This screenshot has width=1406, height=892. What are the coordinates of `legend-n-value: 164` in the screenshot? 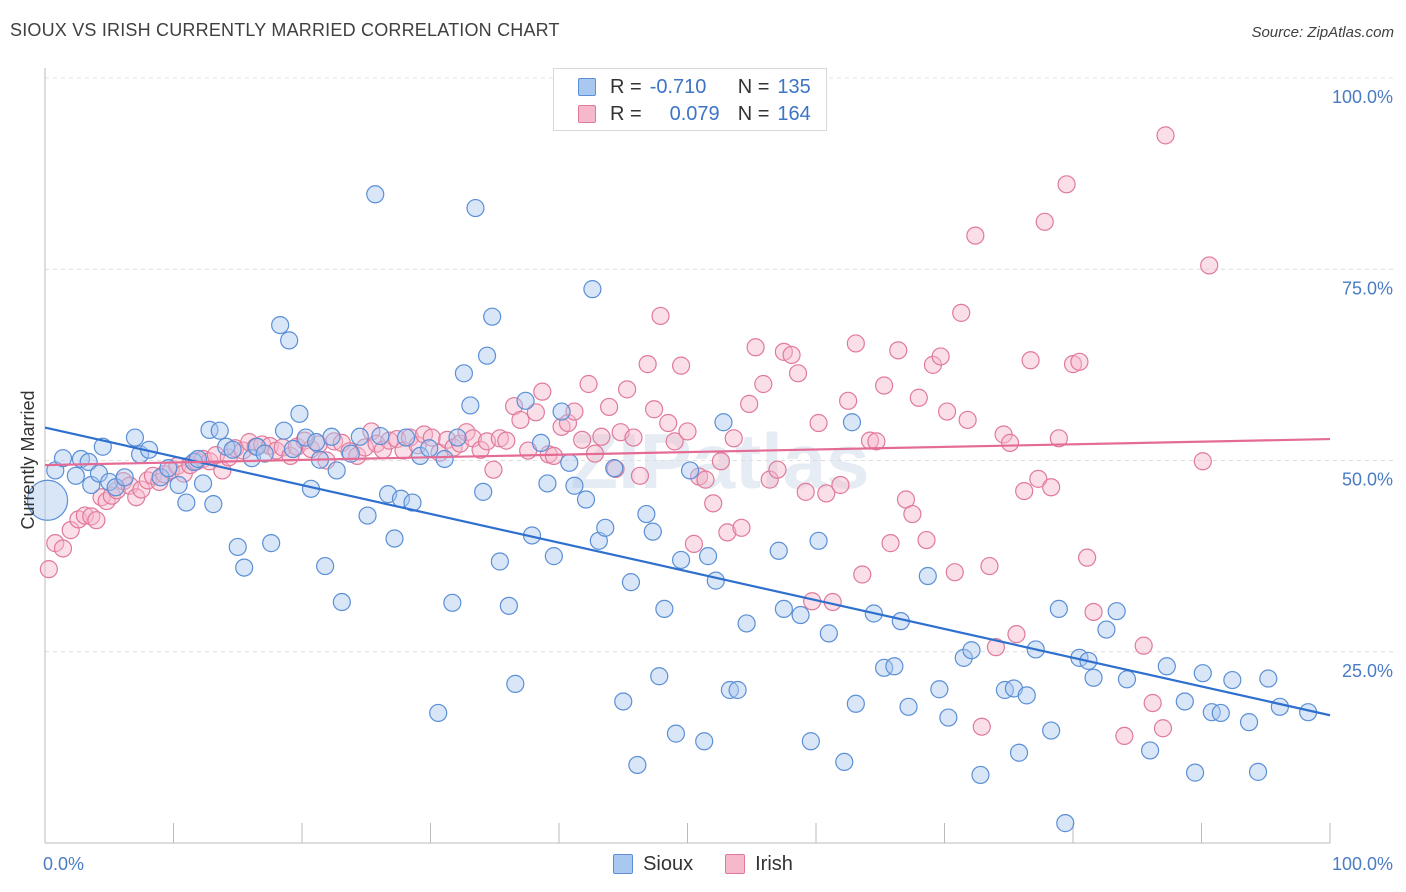 It's located at (794, 113).